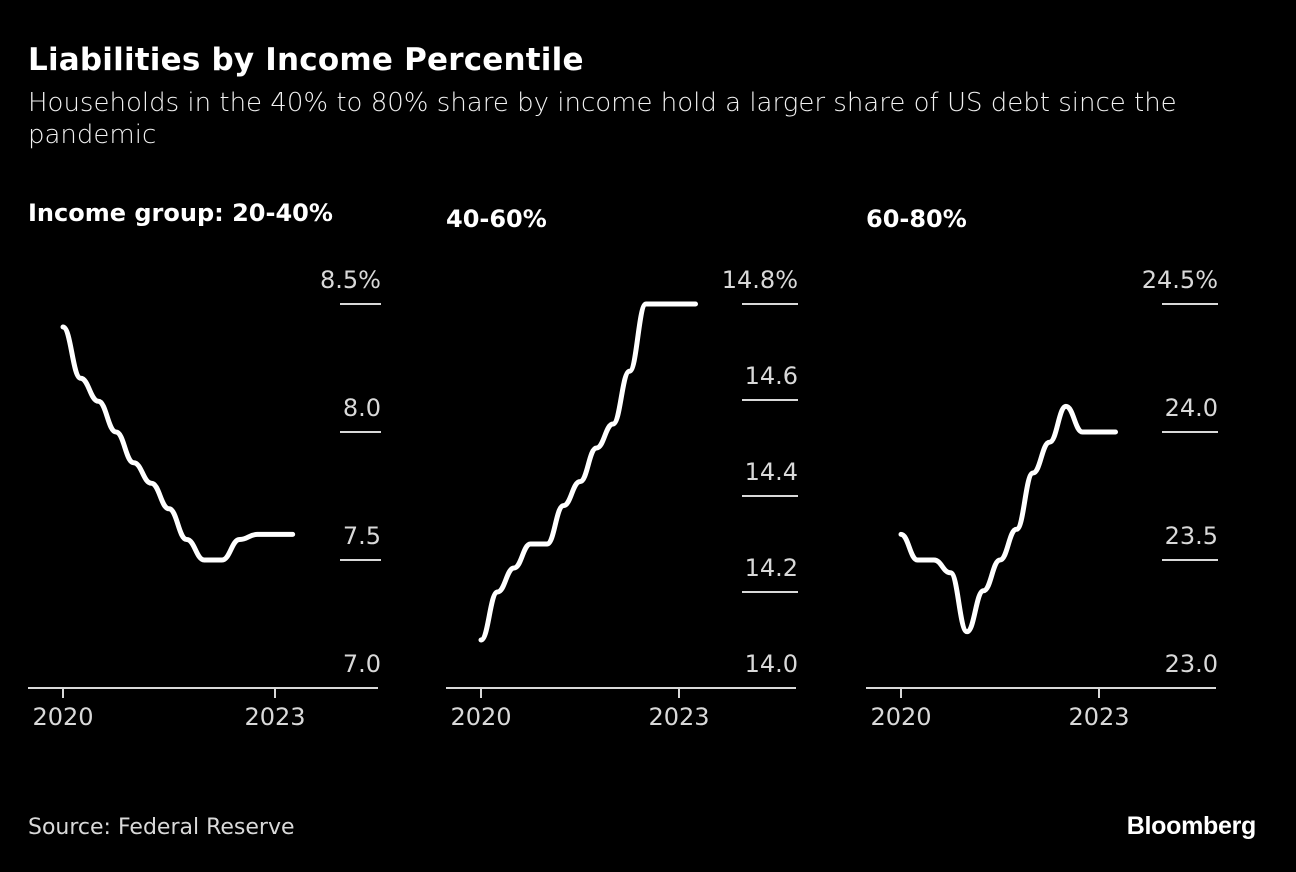  I want to click on y-tick-label: 7.5, so click(362, 536).